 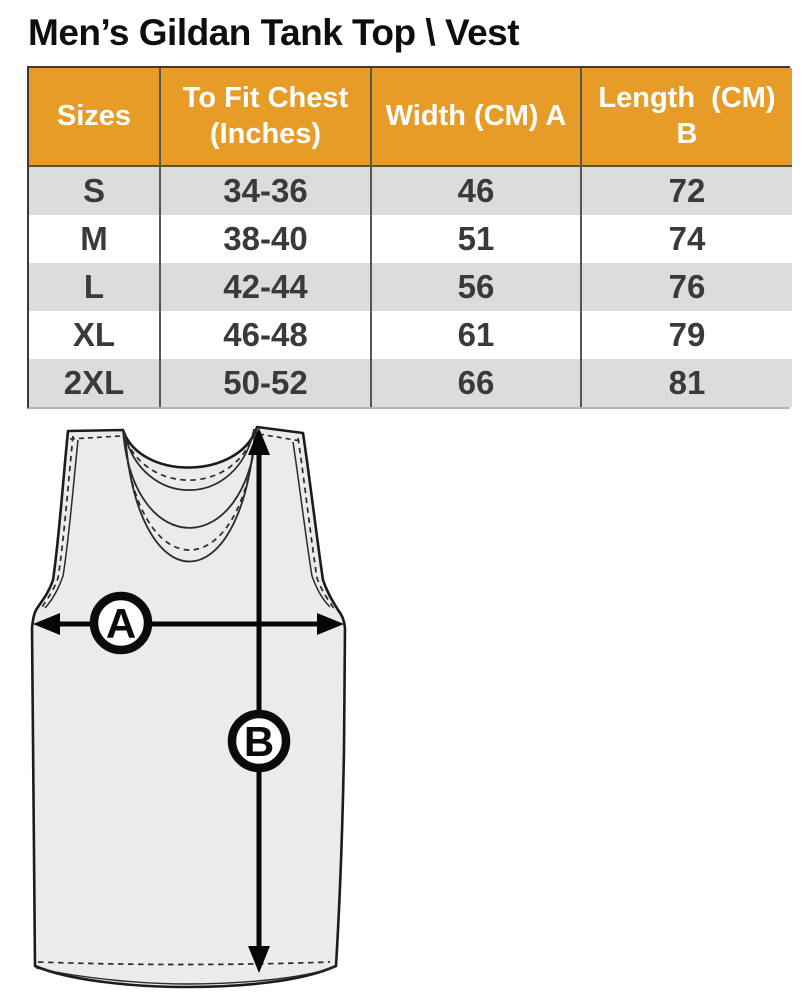 I want to click on header-sizes-label: Sizes, so click(x=94, y=115).